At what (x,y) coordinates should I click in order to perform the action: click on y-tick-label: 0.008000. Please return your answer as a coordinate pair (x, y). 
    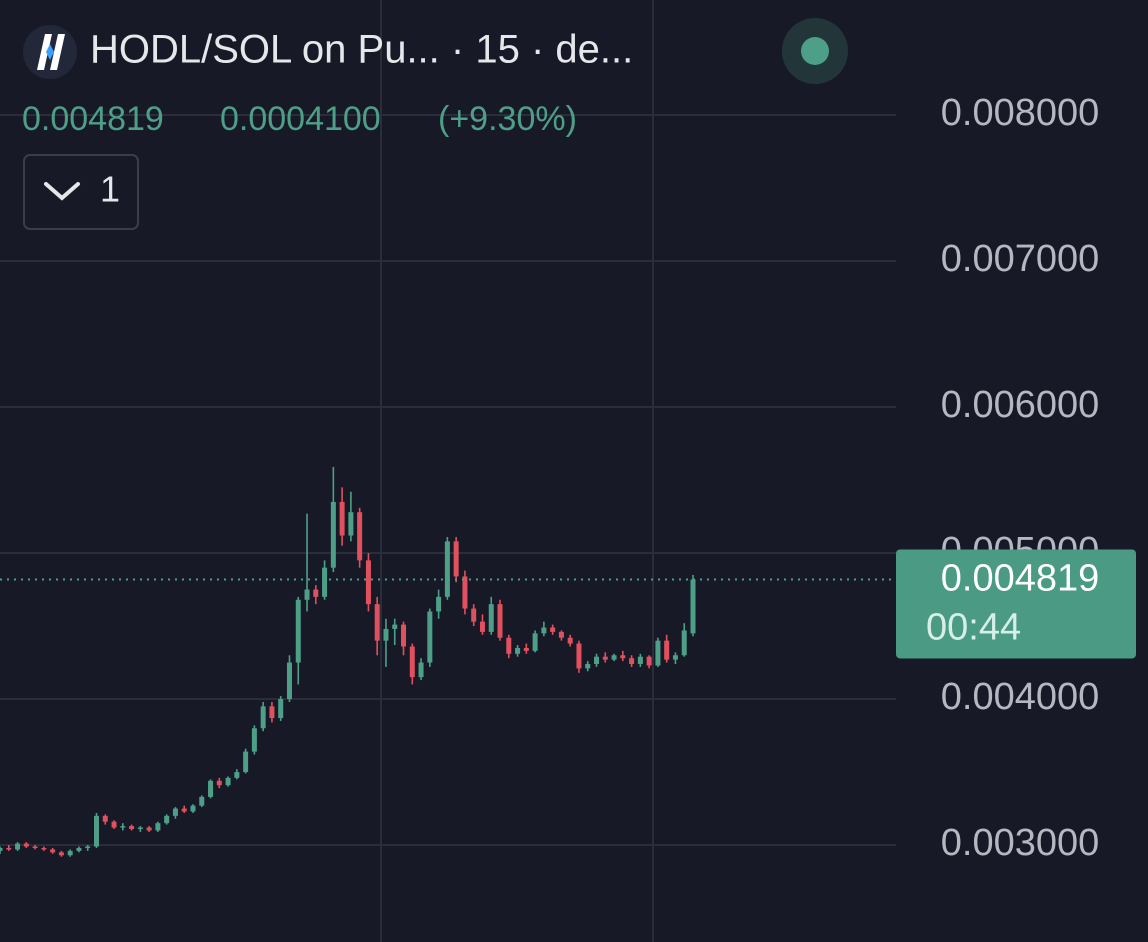
    Looking at the image, I should click on (1020, 113).